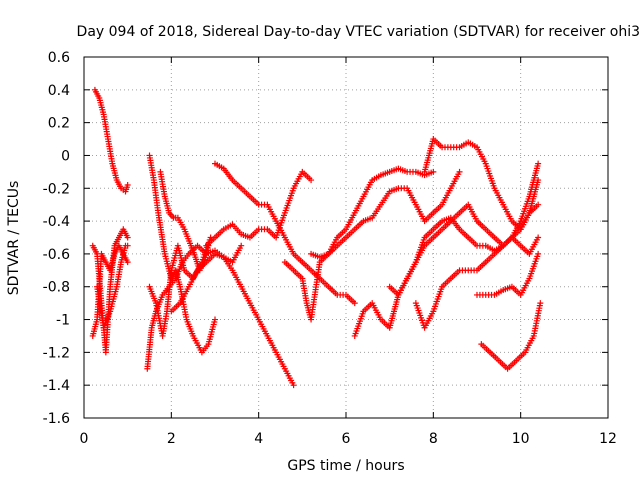 The width and height of the screenshot is (640, 480). What do you see at coordinates (59, 91) in the screenshot?
I see `y-tick-label: 0.4` at bounding box center [59, 91].